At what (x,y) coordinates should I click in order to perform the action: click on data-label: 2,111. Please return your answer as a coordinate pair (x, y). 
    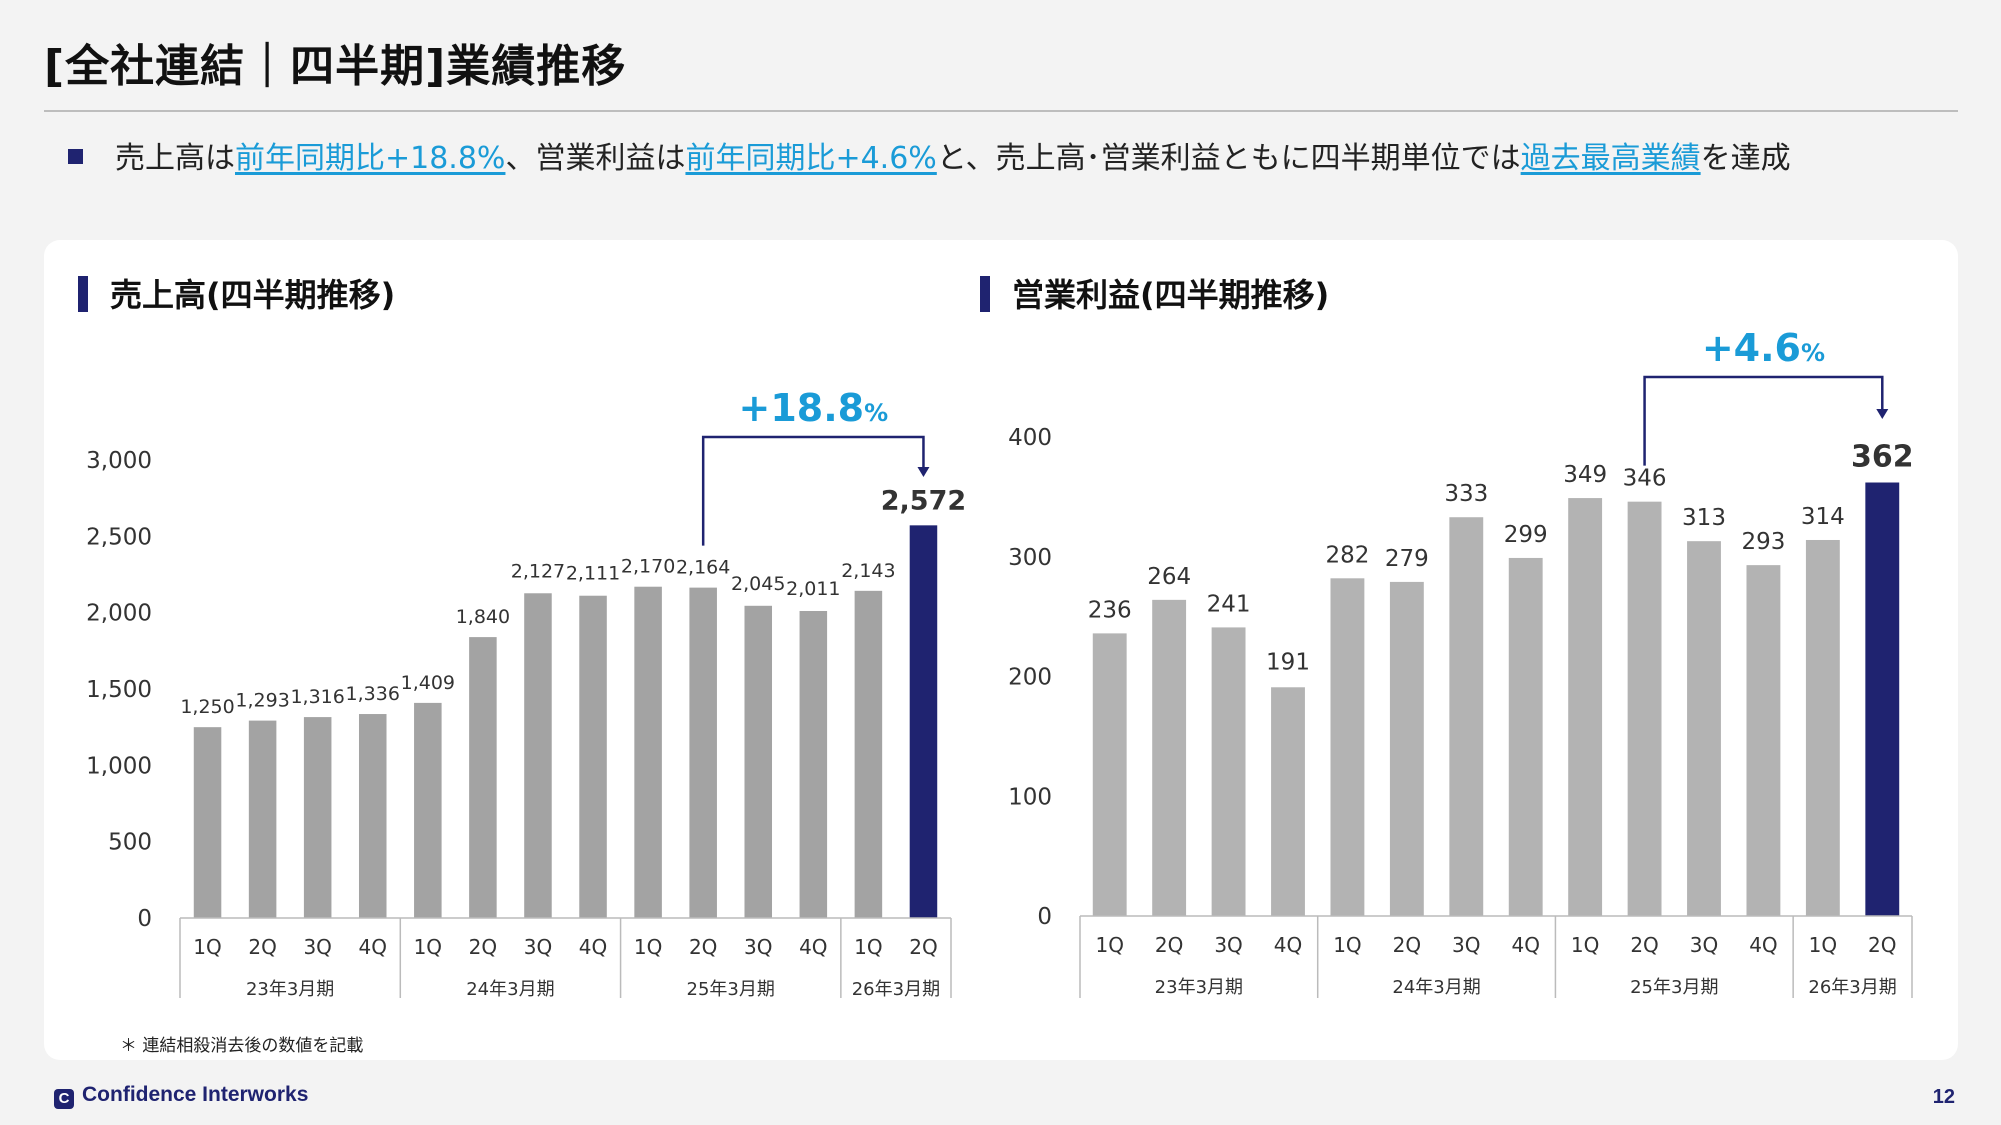
    Looking at the image, I should click on (593, 574).